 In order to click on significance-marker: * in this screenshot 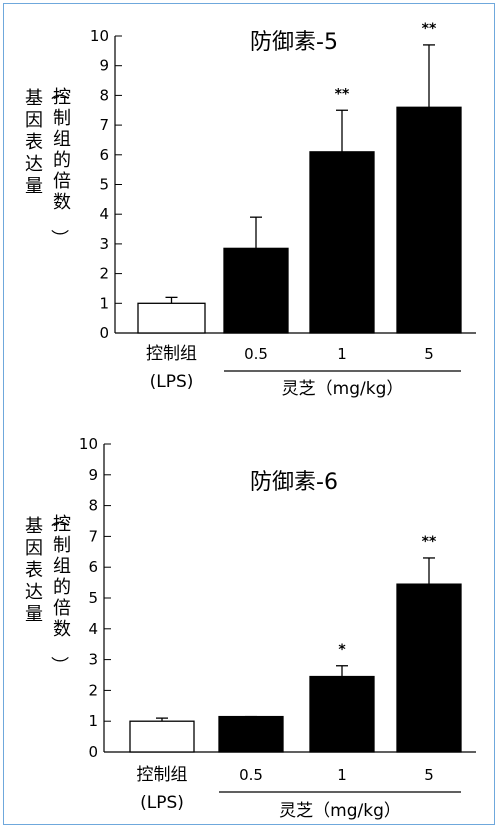, I will do `click(342, 650)`.